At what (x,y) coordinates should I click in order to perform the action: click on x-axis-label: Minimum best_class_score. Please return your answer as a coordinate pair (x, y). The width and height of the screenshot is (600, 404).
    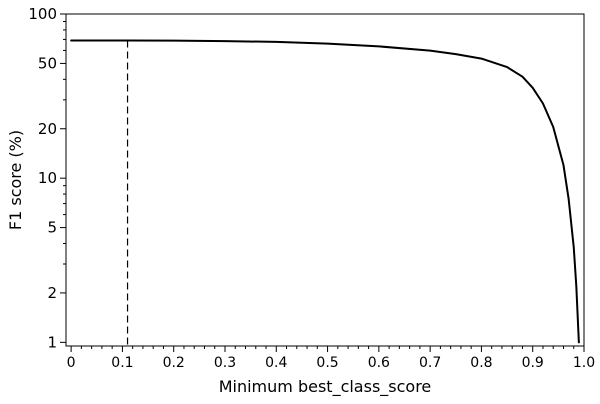
    Looking at the image, I should click on (325, 387).